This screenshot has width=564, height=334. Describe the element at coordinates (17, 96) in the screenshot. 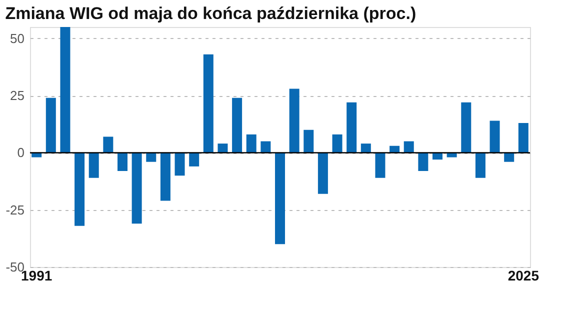

I see `y-tick-label: 25` at that location.